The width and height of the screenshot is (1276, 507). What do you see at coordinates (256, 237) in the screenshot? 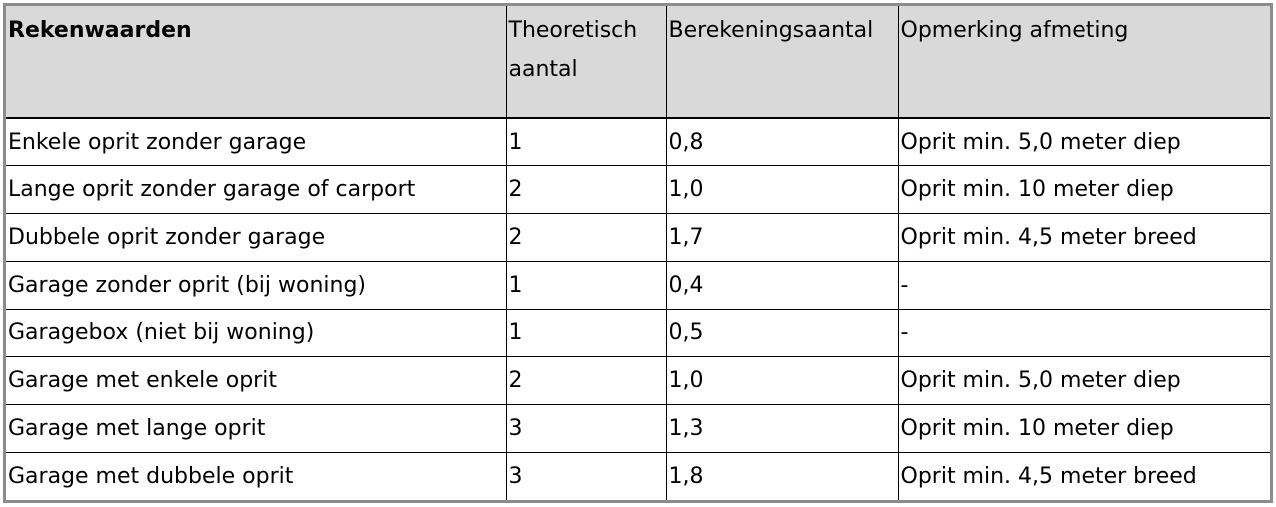
I see `cell-rekenwaarde: Dubbele oprit zonder garage` at bounding box center [256, 237].